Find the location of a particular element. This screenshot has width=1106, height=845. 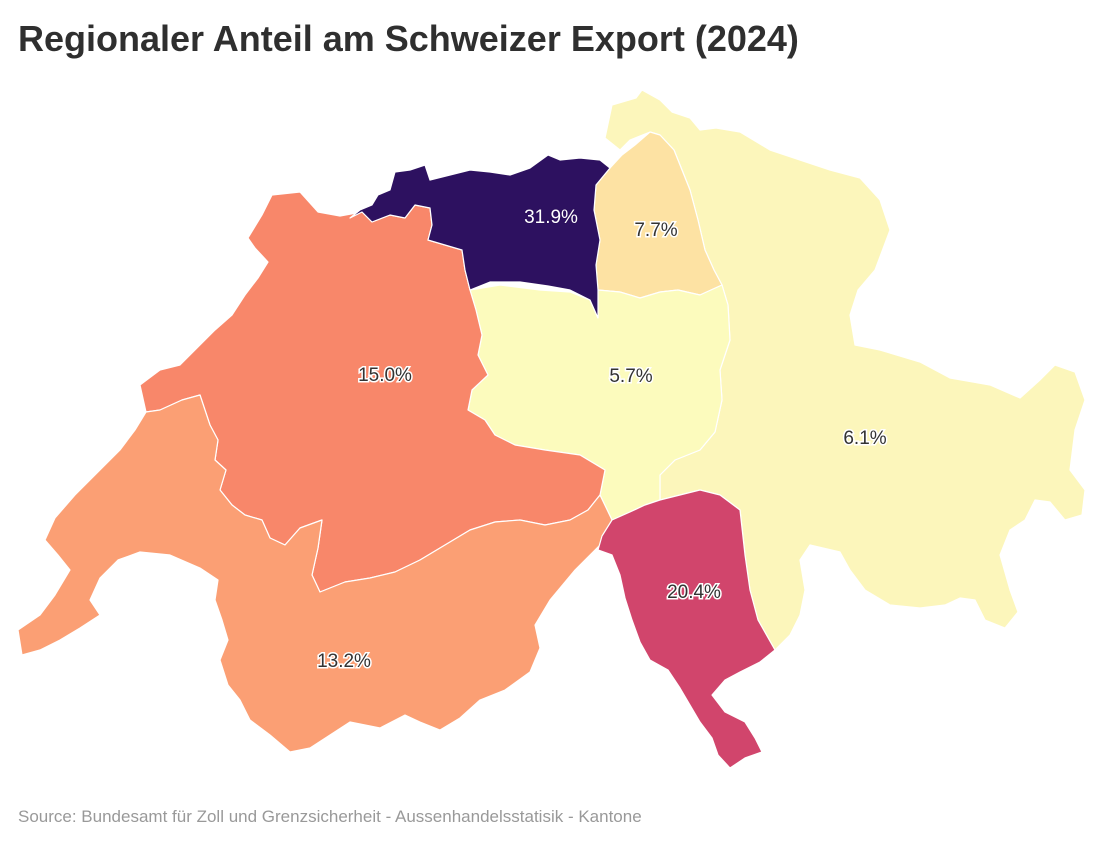

region-tessin is located at coordinates (686, 629).